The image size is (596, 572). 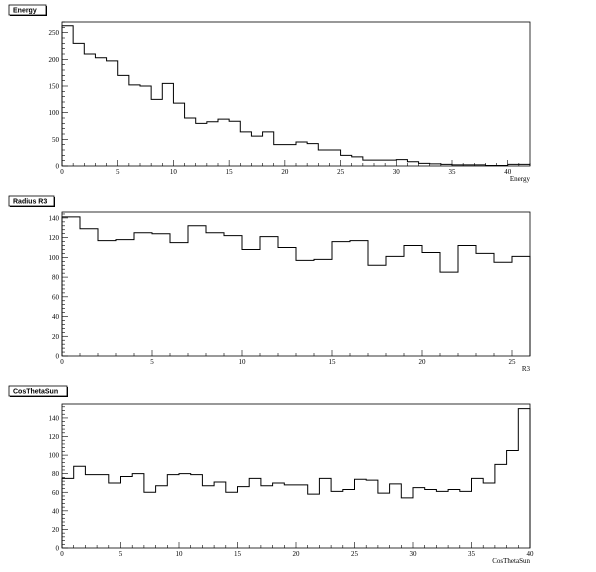 I want to click on x-tick-label: 10, so click(x=174, y=172).